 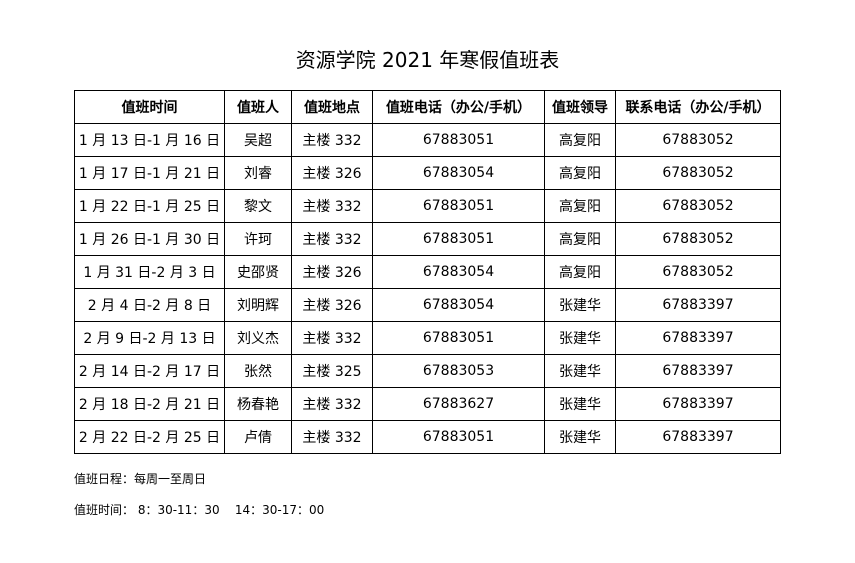 I want to click on column-header: 值班人, so click(x=258, y=107).